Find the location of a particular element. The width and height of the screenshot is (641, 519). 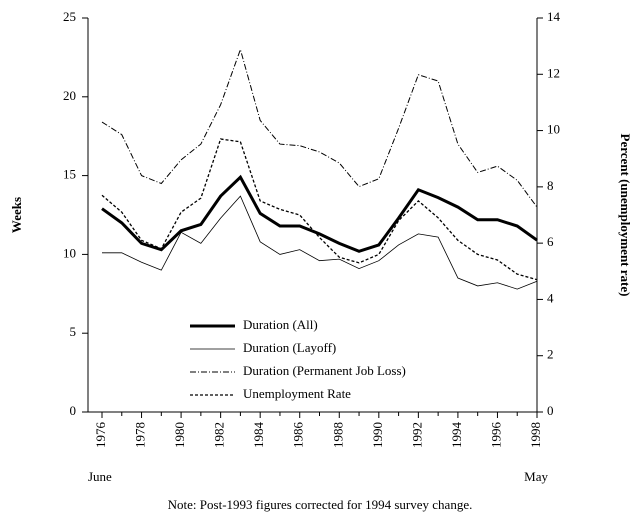

y2-tick-label: 0 is located at coordinates (550, 410).